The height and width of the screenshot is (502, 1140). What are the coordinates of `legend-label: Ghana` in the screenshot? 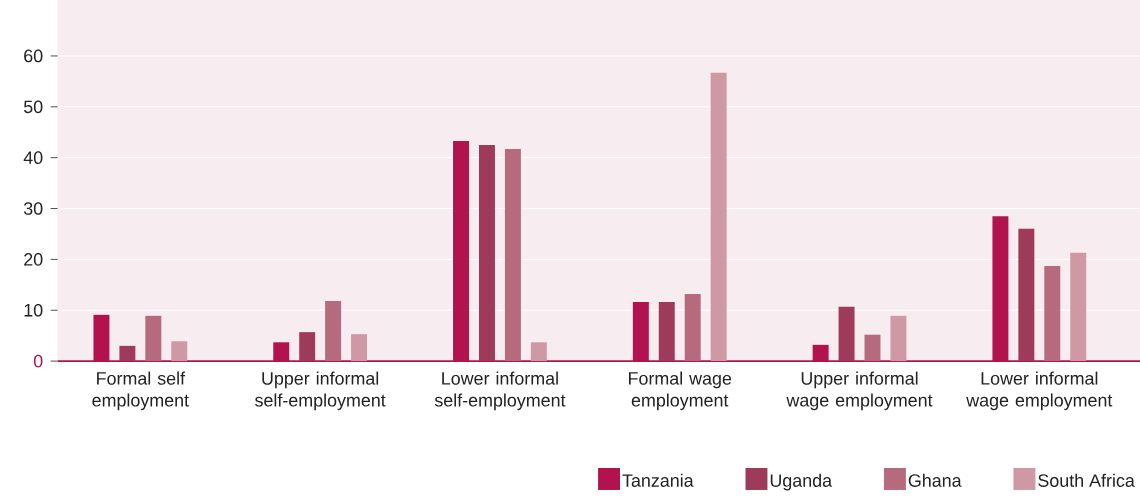 It's located at (935, 480).